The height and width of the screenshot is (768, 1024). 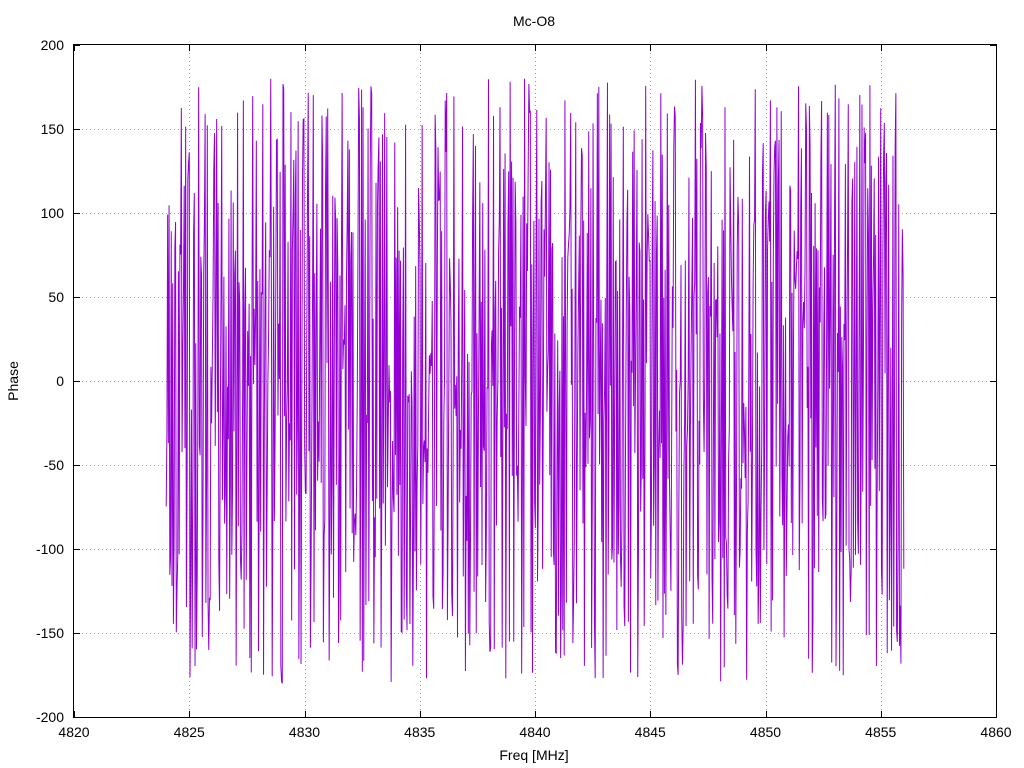 I want to click on y-tick-label: -150, so click(x=50, y=633).